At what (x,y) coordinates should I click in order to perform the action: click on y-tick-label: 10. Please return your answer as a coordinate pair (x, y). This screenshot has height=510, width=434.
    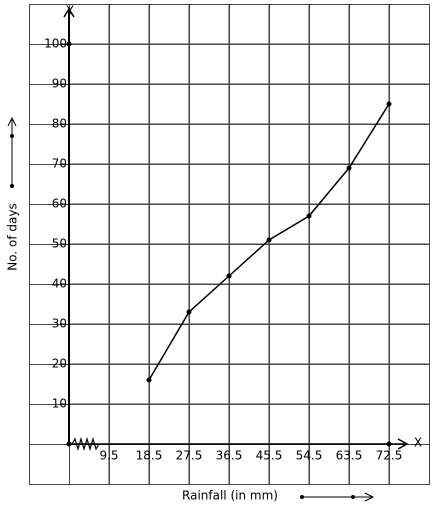
    Looking at the image, I should click on (59, 404).